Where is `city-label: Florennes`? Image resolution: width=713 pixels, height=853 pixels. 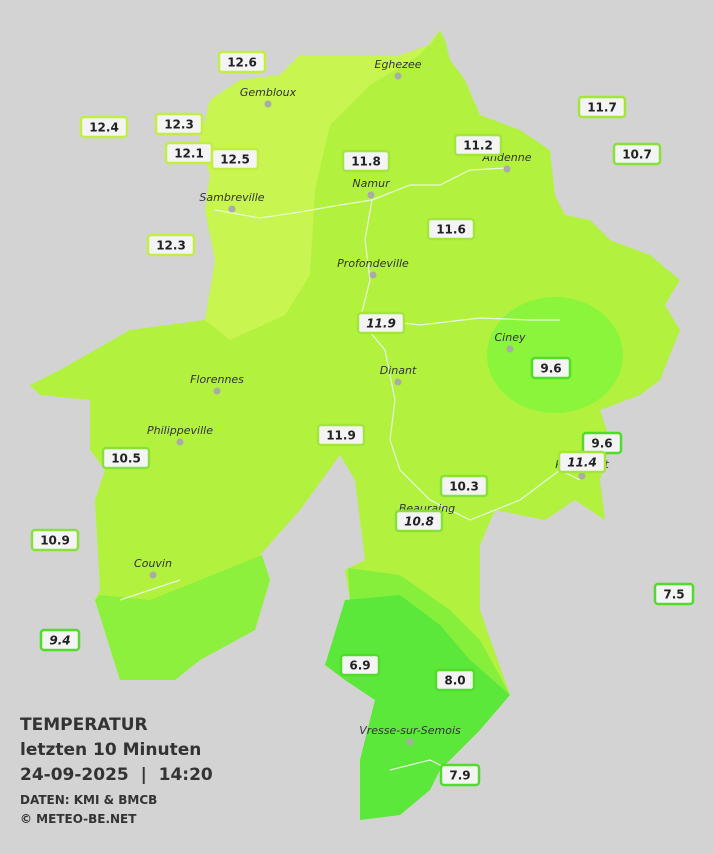 city-label: Florennes is located at coordinates (217, 379).